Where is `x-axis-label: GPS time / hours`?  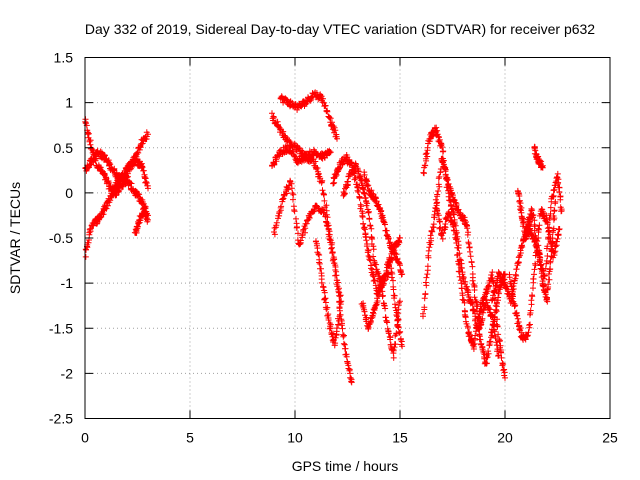
x-axis-label: GPS time / hours is located at coordinates (345, 466).